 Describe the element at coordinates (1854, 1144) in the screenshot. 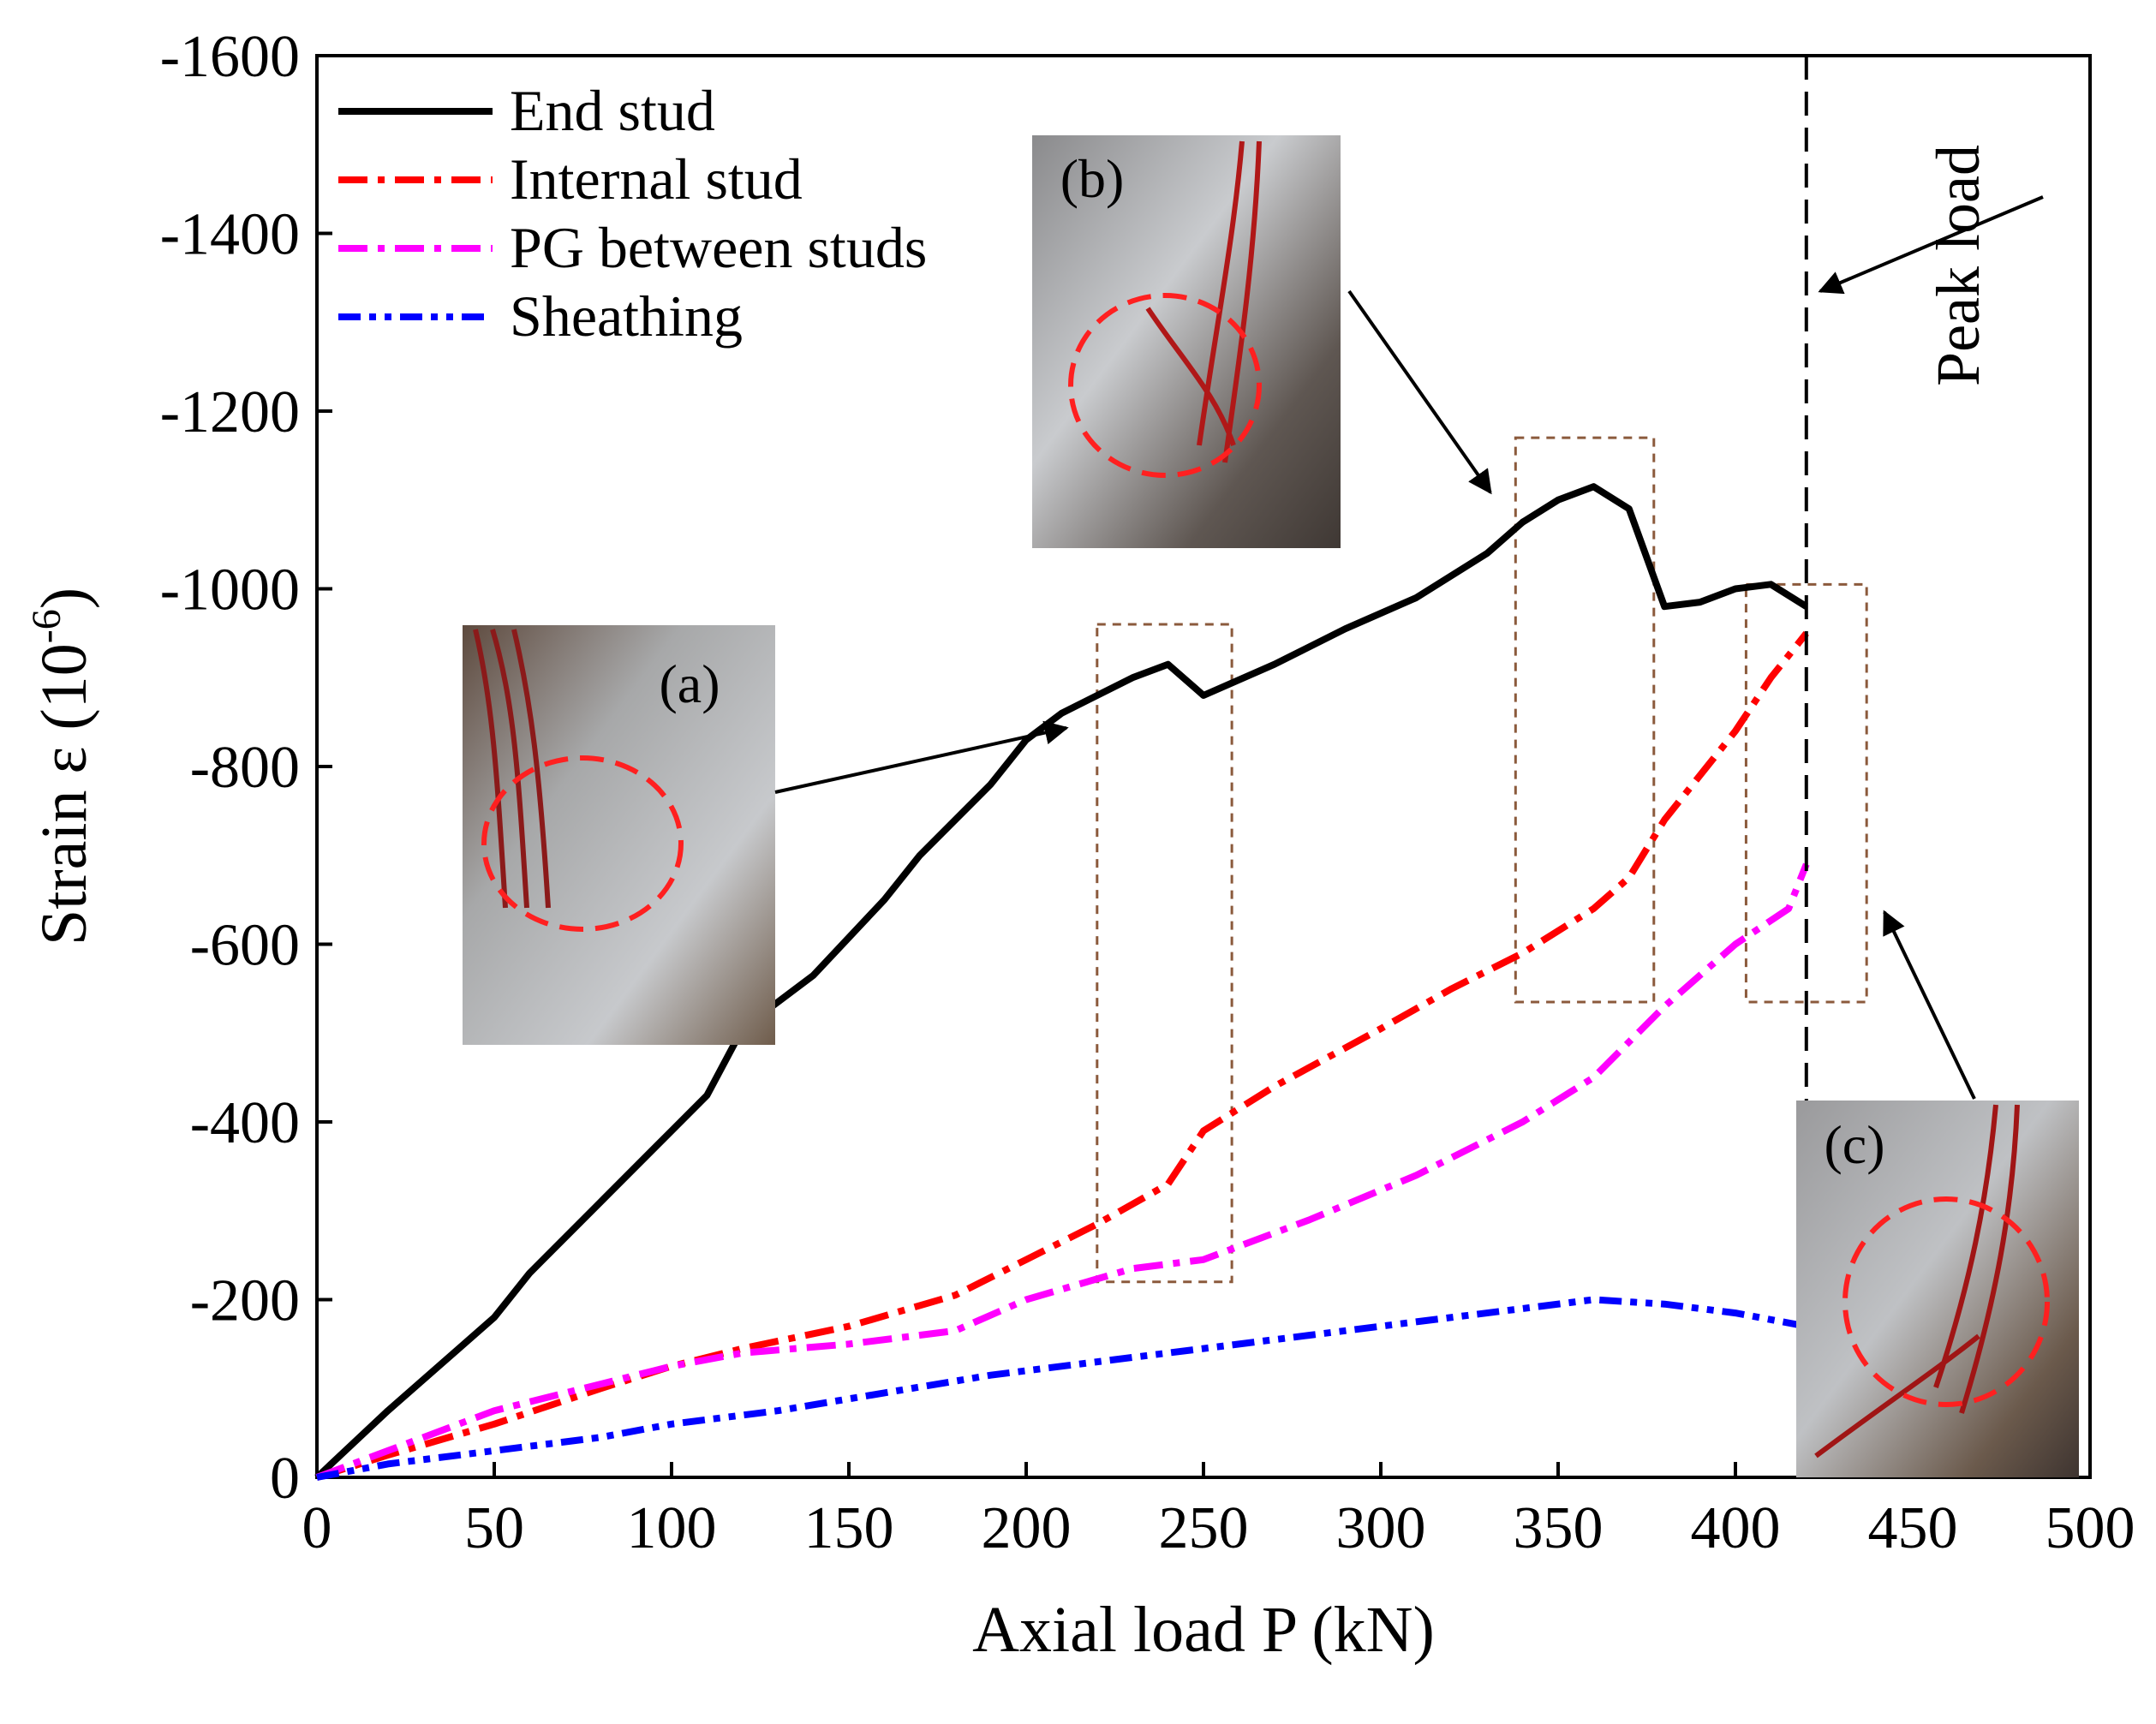

I see `photo-c-label: (c)` at that location.